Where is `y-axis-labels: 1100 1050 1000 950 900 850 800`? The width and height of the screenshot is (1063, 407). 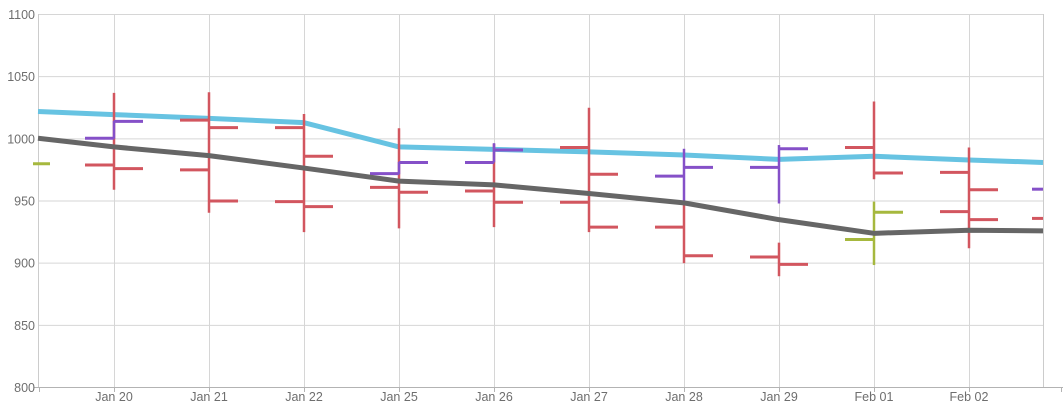
y-axis-labels: 1100 1050 1000 950 900 850 800 is located at coordinates (21, 201).